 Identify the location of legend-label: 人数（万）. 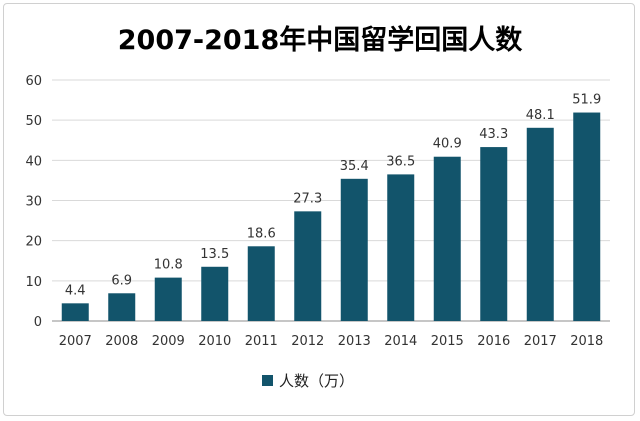
(317, 381).